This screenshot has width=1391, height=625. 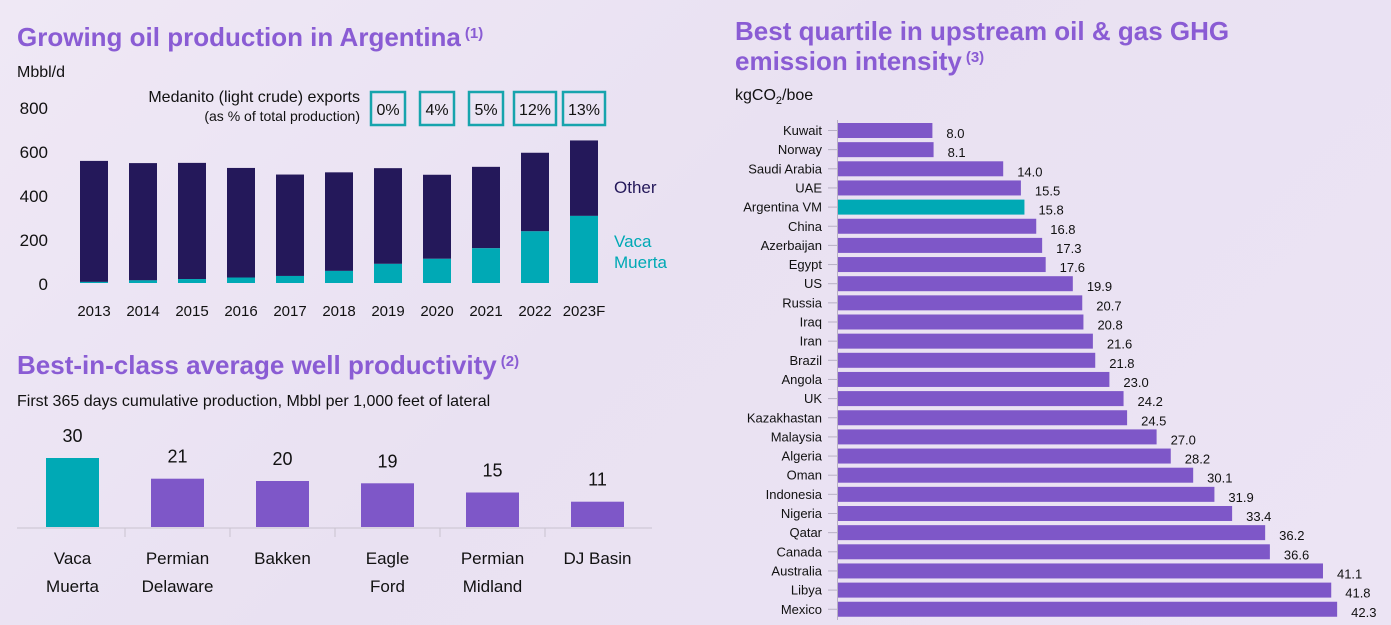 I want to click on country-label: Mexico, so click(x=801, y=609).